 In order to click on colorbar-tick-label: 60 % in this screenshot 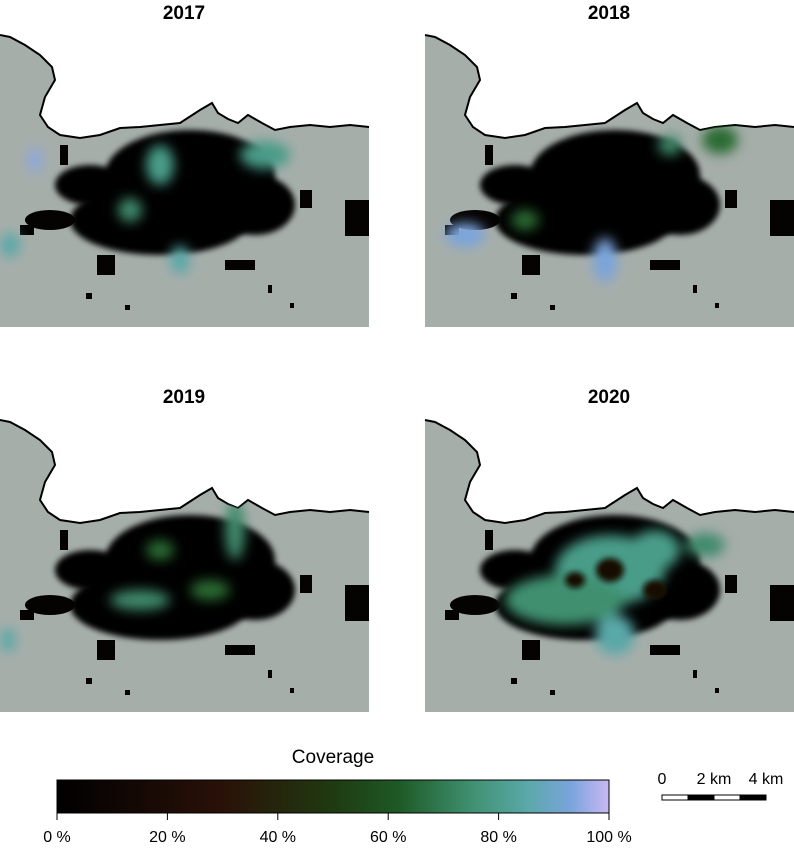, I will do `click(388, 837)`.